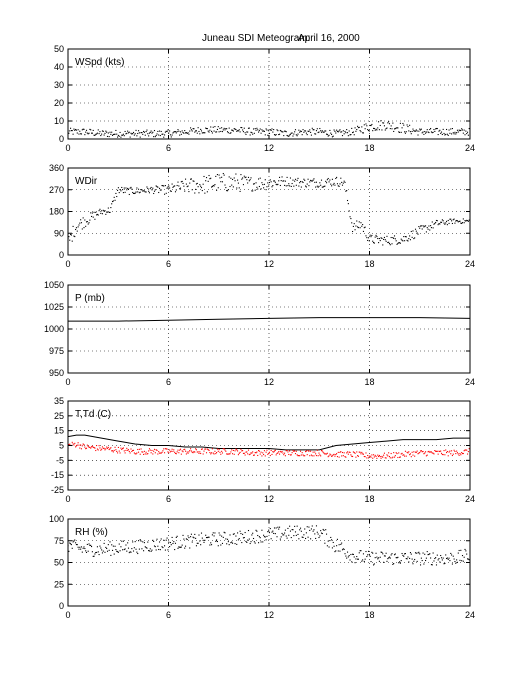 Image resolution: width=520 pixels, height=683 pixels. I want to click on panel-label: WSpd (kts), so click(99, 62).